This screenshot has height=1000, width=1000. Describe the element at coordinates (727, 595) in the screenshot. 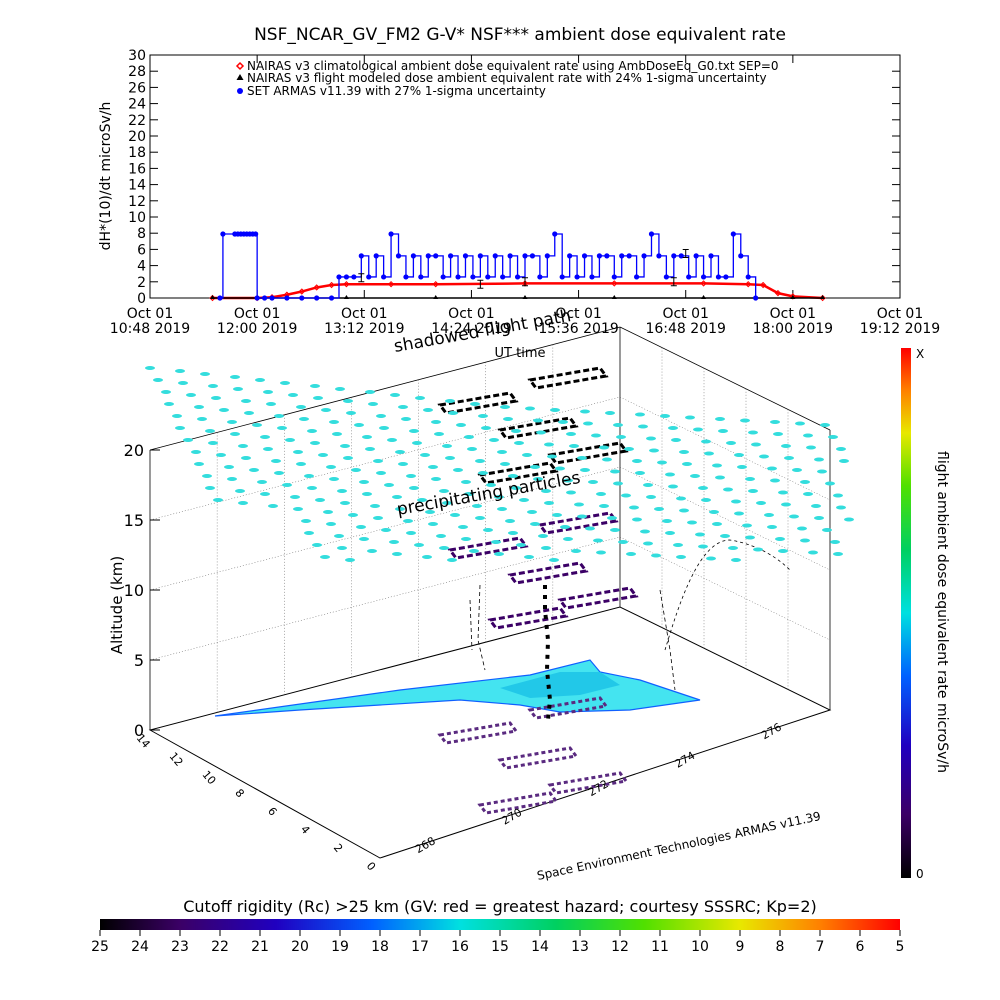

I see `flight-path-wall-projection` at that location.